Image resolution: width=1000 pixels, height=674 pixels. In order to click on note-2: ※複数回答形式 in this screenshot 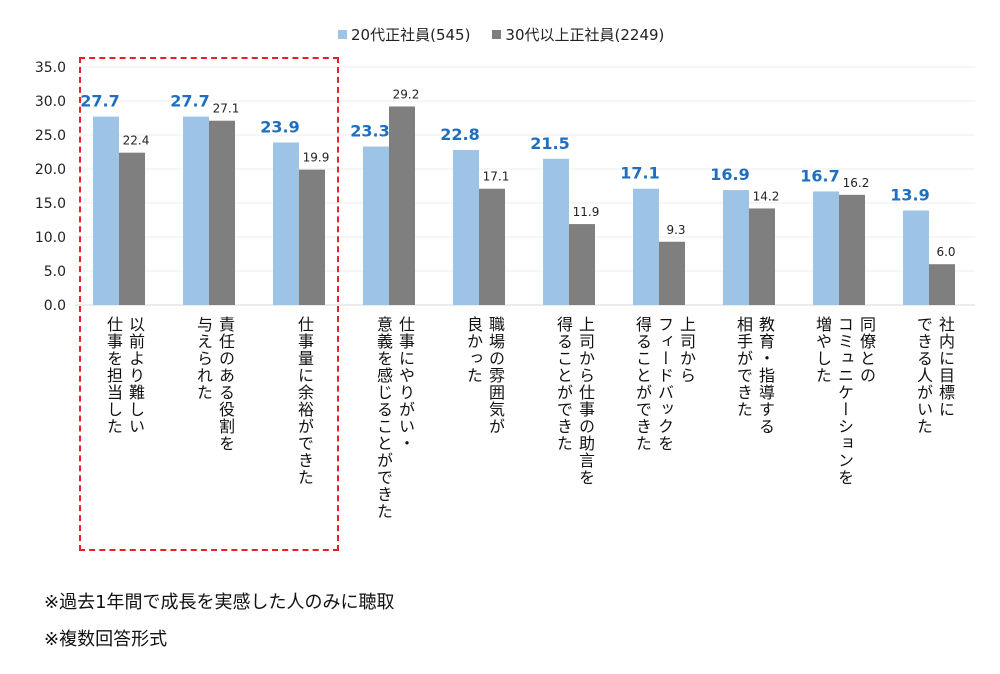, I will do `click(106, 639)`.